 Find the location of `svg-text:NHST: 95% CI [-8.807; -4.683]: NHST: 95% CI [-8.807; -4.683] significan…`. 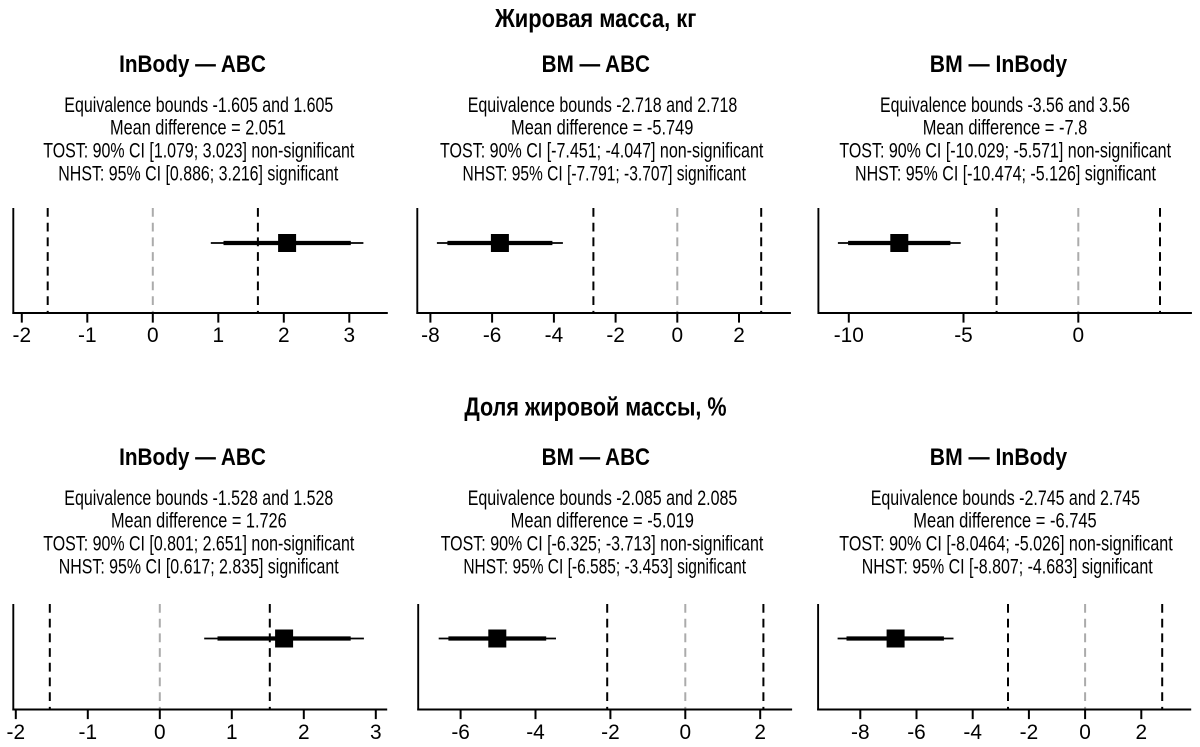

svg-text:NHST: 95% CI [-8.807; -4.683]: NHST: 95% CI [-8.807; -4.683] significan… is located at coordinates (1007, 566).